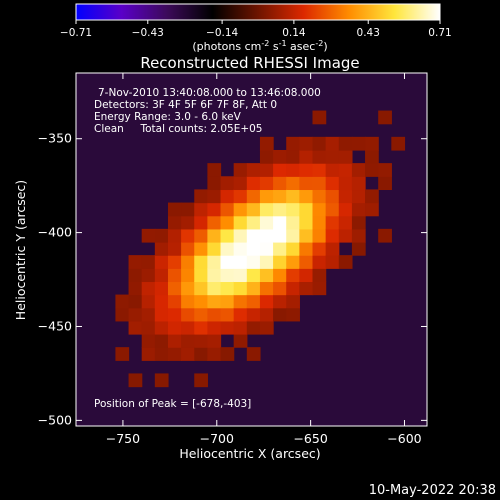  I want to click on x-tick-label: −750, so click(123, 438).